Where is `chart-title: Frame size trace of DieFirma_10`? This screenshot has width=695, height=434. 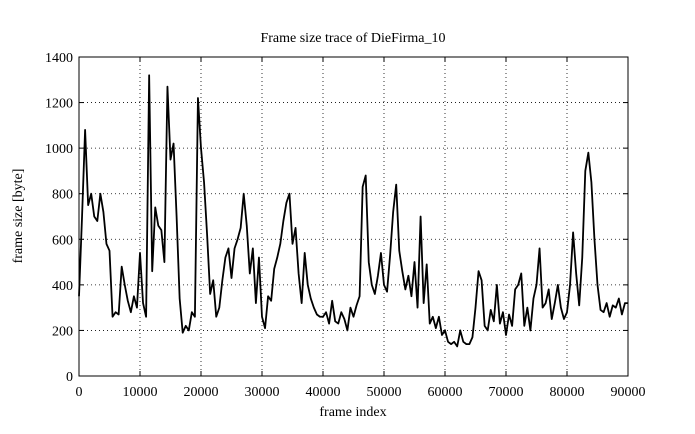
chart-title: Frame size trace of DieFirma_10 is located at coordinates (352, 38).